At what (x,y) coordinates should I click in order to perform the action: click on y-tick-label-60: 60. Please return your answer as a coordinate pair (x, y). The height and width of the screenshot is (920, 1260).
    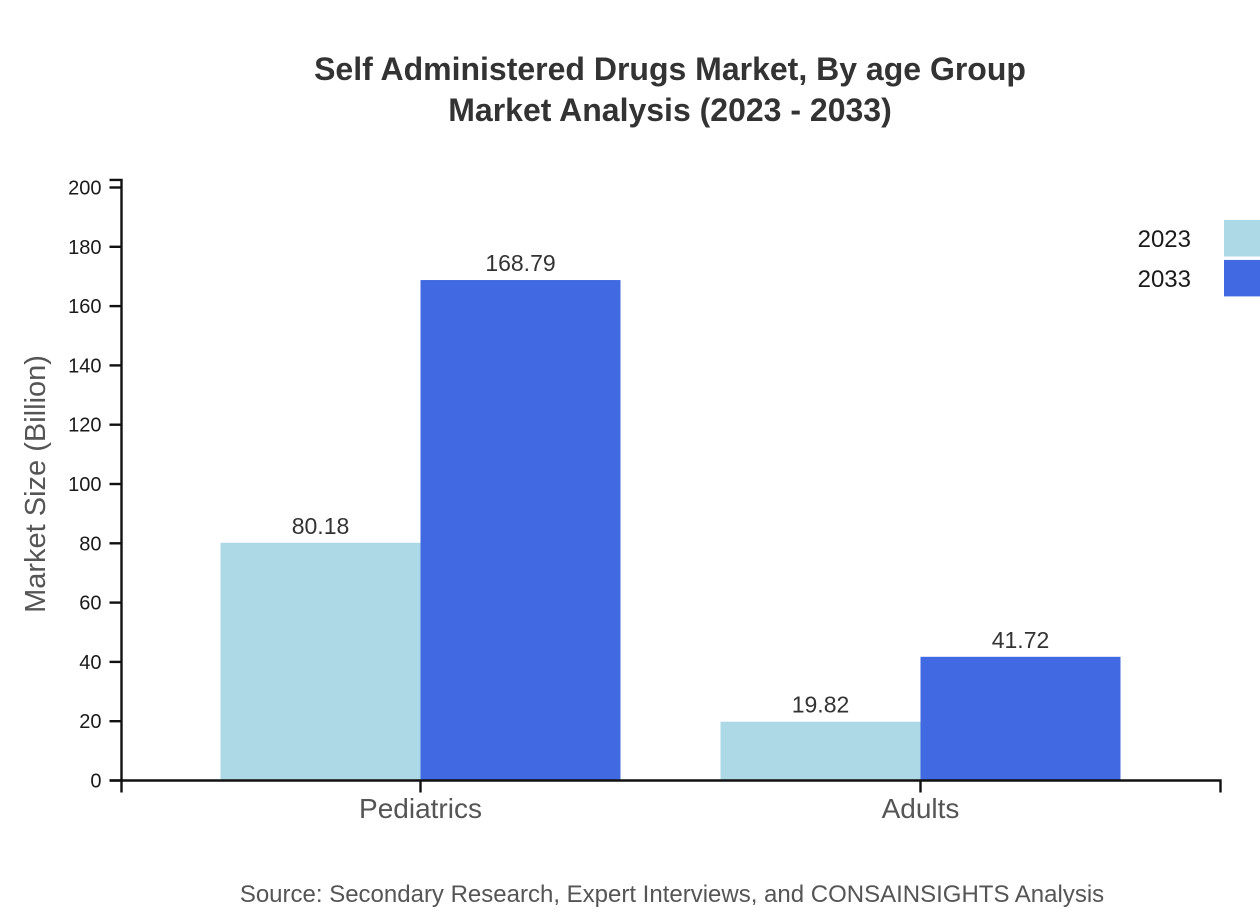
    Looking at the image, I should click on (90, 604).